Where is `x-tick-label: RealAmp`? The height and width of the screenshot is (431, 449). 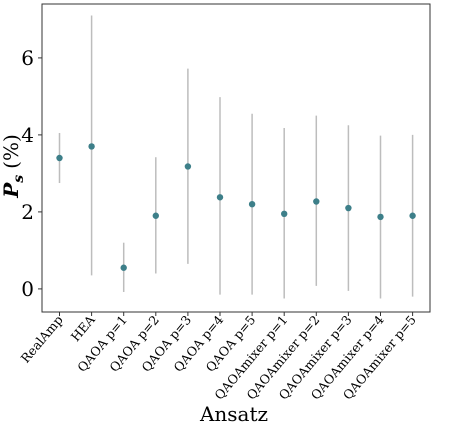
x-tick-label: RealAmp is located at coordinates (42, 338).